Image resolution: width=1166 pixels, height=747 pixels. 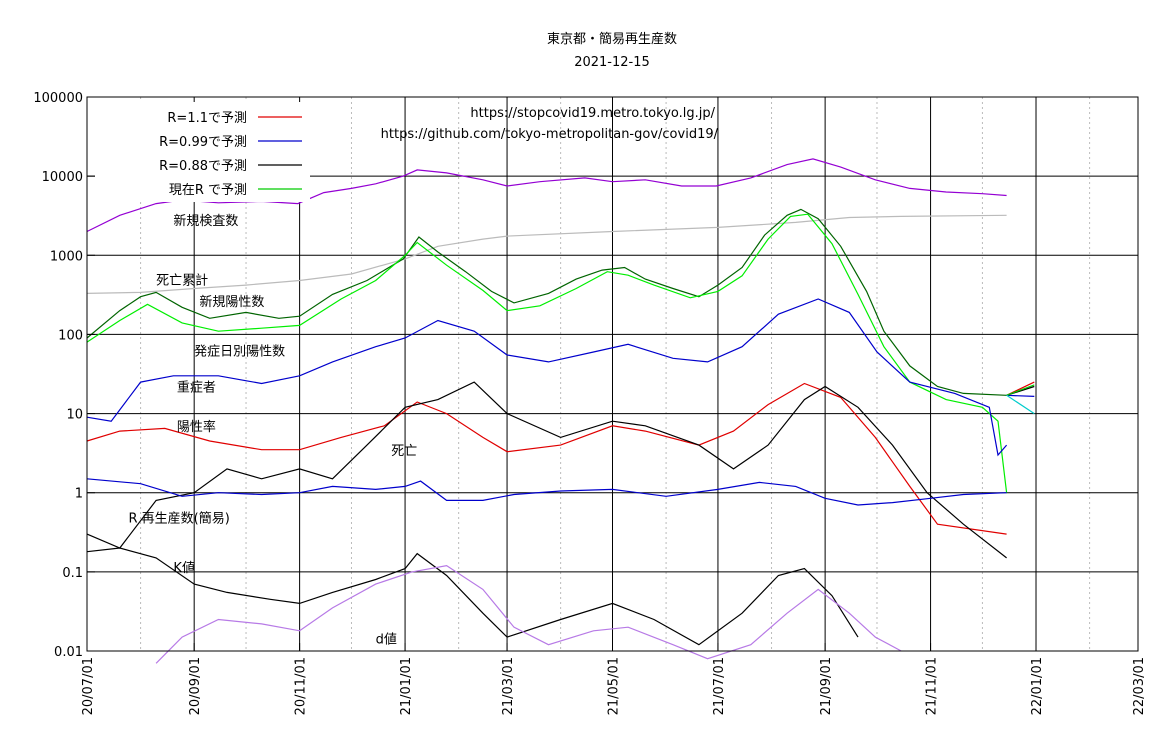 I want to click on annotation-label: R 再生産数(簡易), so click(x=178, y=519).